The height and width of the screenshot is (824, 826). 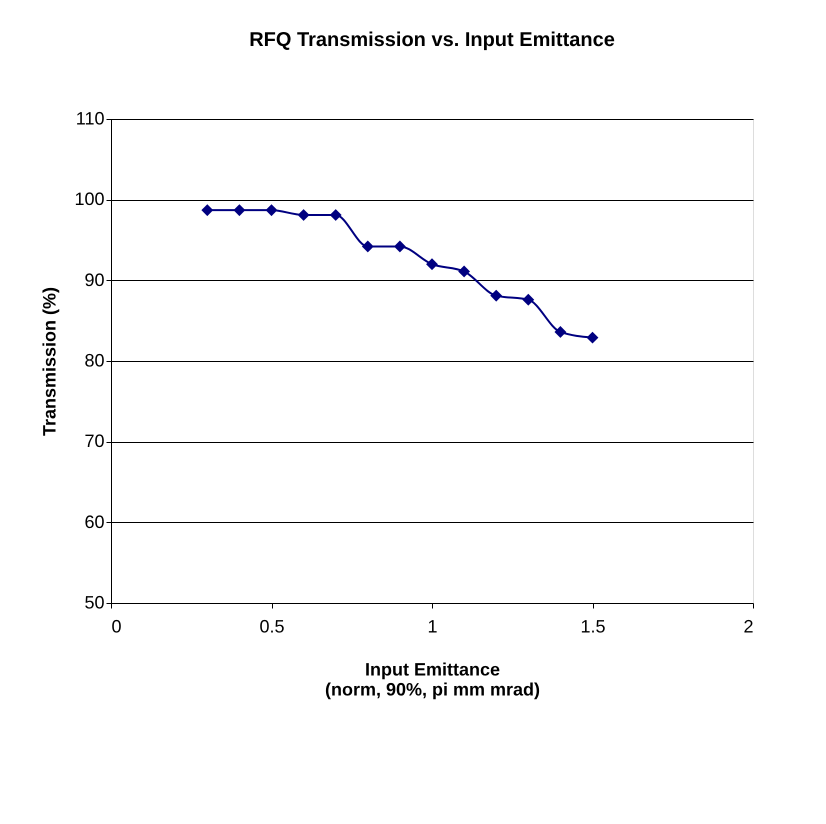 What do you see at coordinates (49, 361) in the screenshot?
I see `y-axis-title: Transmission (%)` at bounding box center [49, 361].